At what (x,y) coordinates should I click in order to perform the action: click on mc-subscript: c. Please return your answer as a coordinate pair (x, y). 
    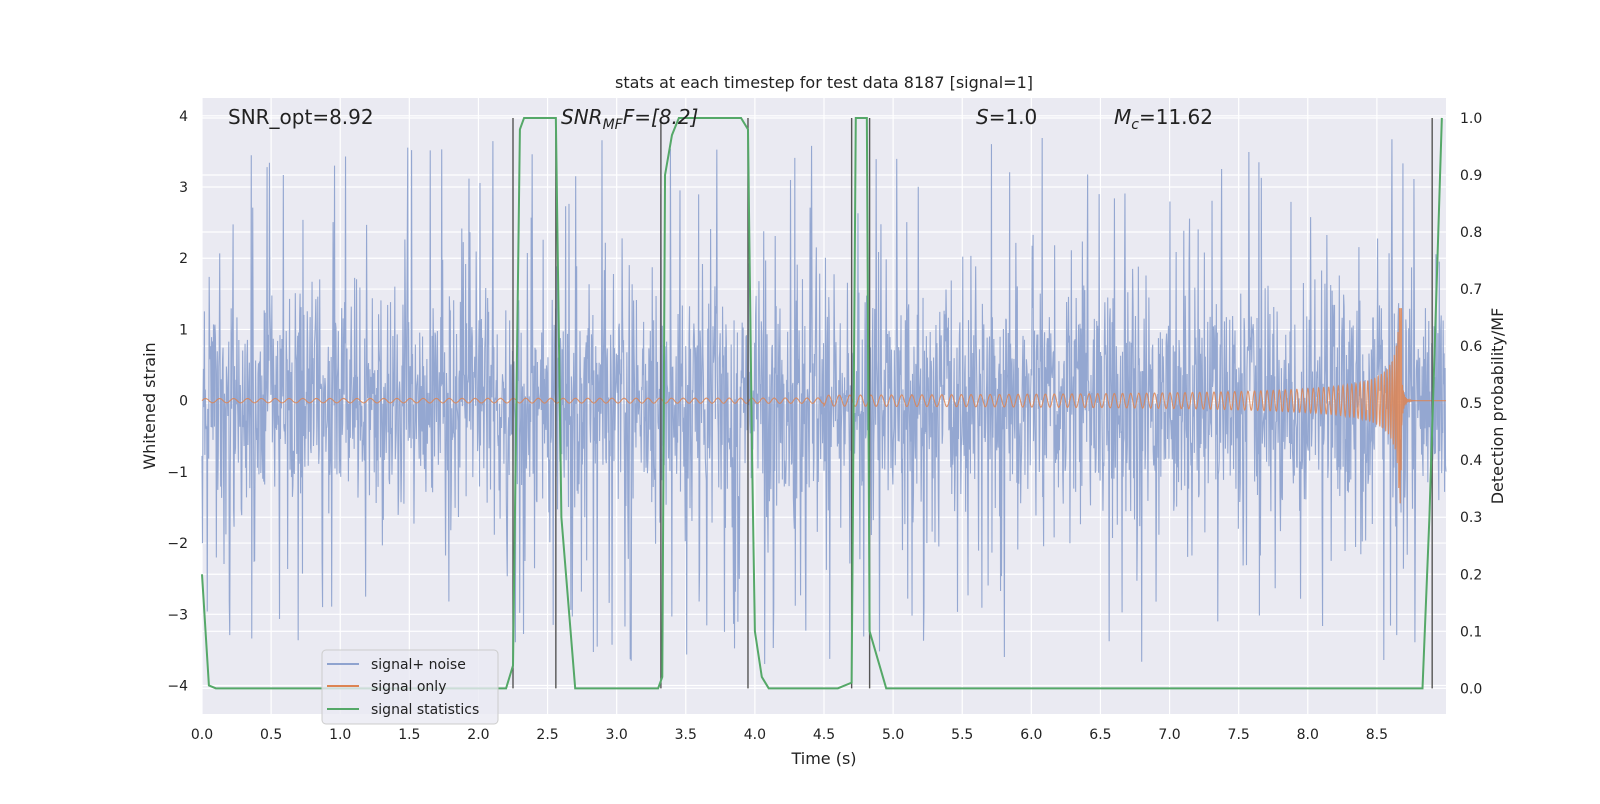
    Looking at the image, I should click on (1135, 125).